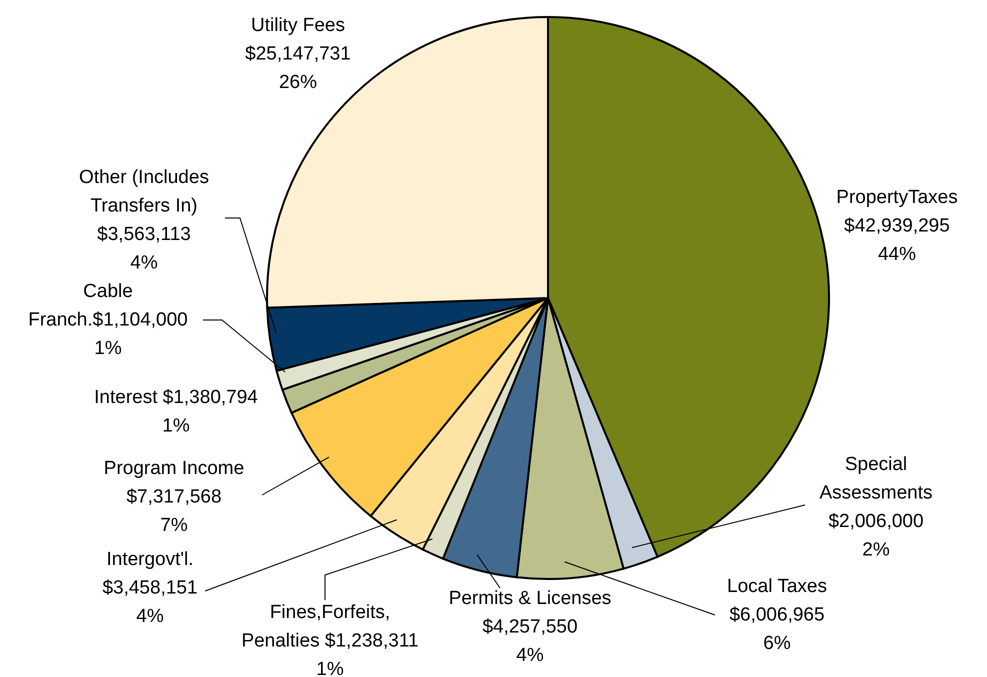 Image resolution: width=987 pixels, height=677 pixels. Describe the element at coordinates (144, 249) in the screenshot. I see `data-label: $3,563,113 4%` at that location.